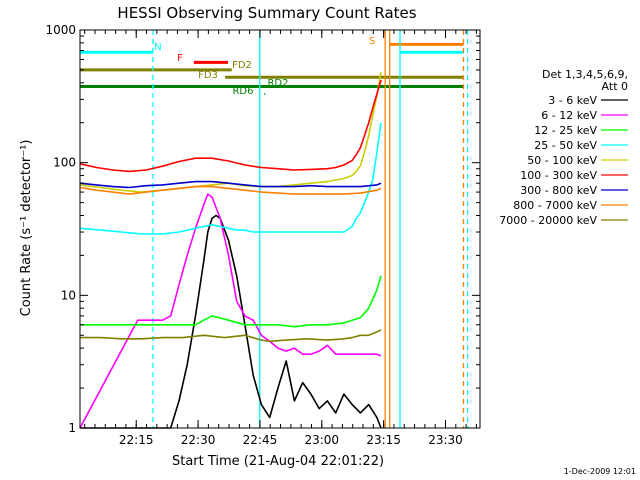 Image resolution: width=640 pixels, height=480 pixels. I want to click on flag-label-0: N, so click(157, 47).